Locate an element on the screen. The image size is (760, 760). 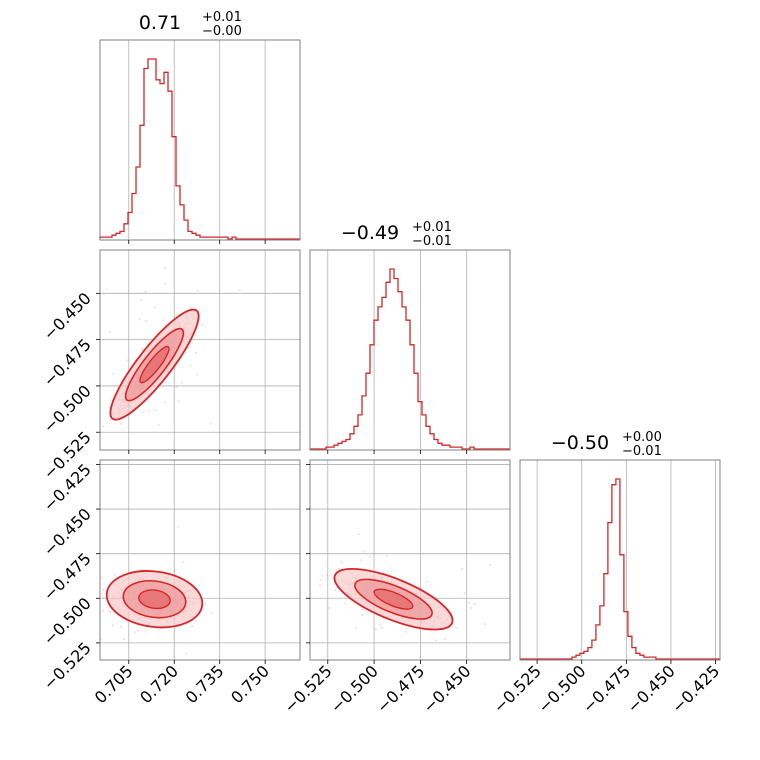
y-tick-label-2-3: −0.450 is located at coordinates (67, 531).